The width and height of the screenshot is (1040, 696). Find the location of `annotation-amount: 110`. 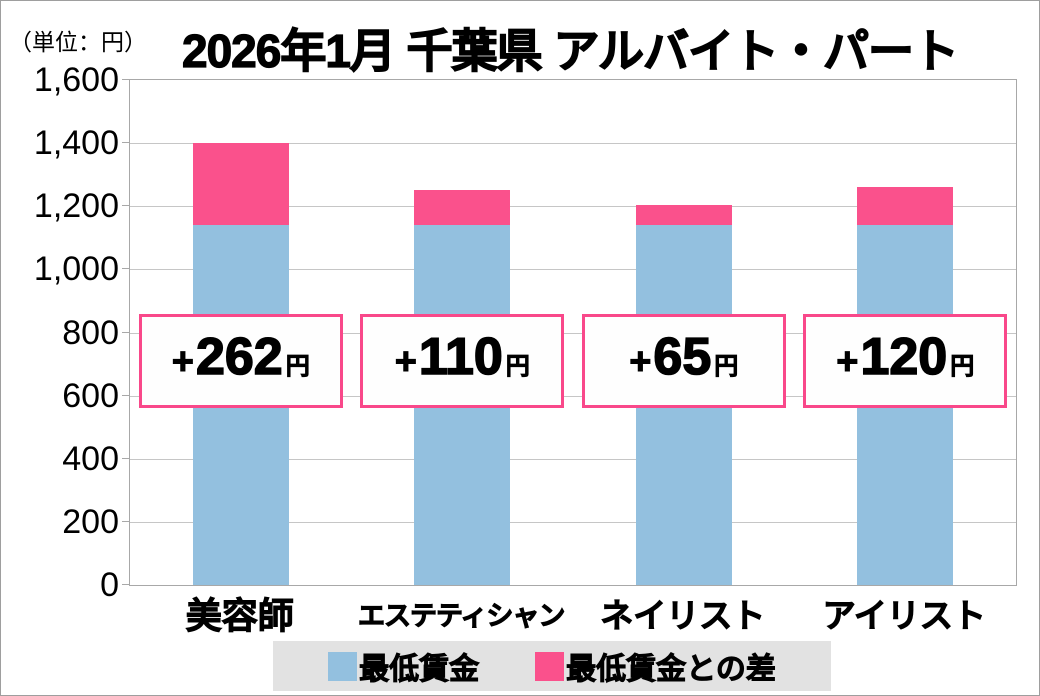

annotation-amount: 110 is located at coordinates (460, 357).